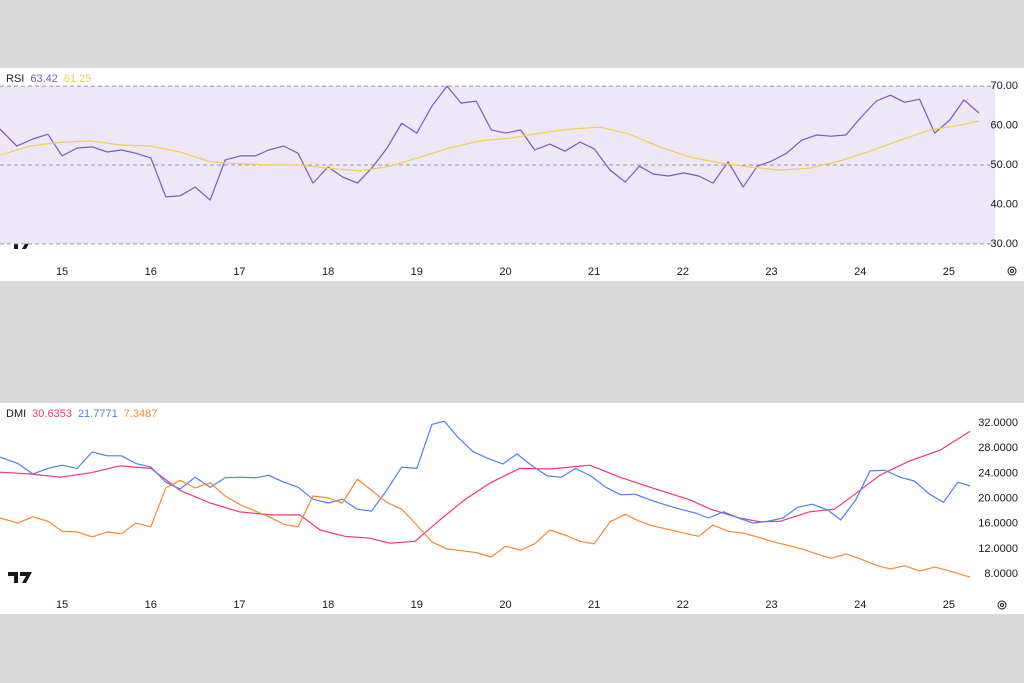 Image resolution: width=1024 pixels, height=683 pixels. I want to click on legend-value: 21.7771, so click(98, 414).